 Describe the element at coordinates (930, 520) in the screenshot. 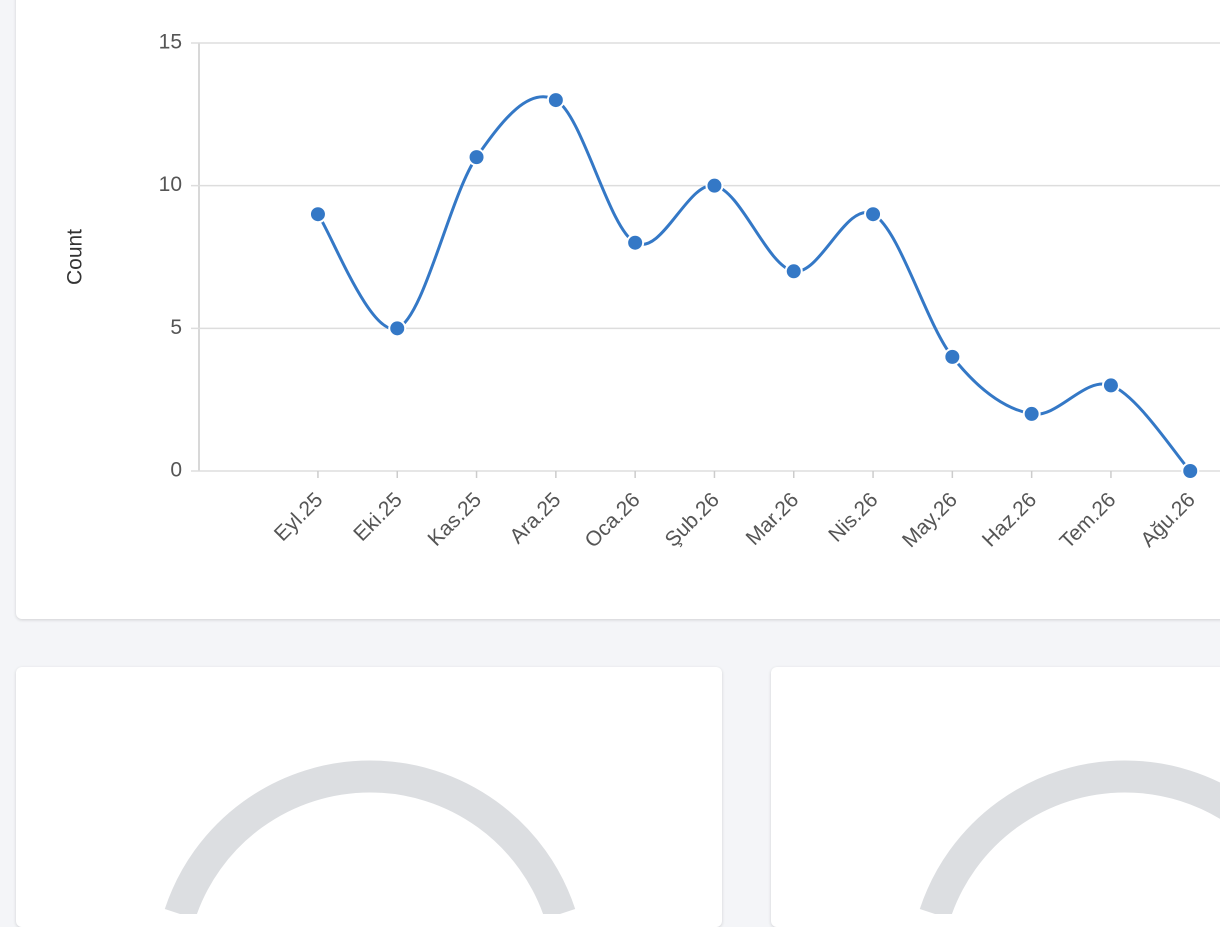

I see `x-tick-label: May.26` at that location.